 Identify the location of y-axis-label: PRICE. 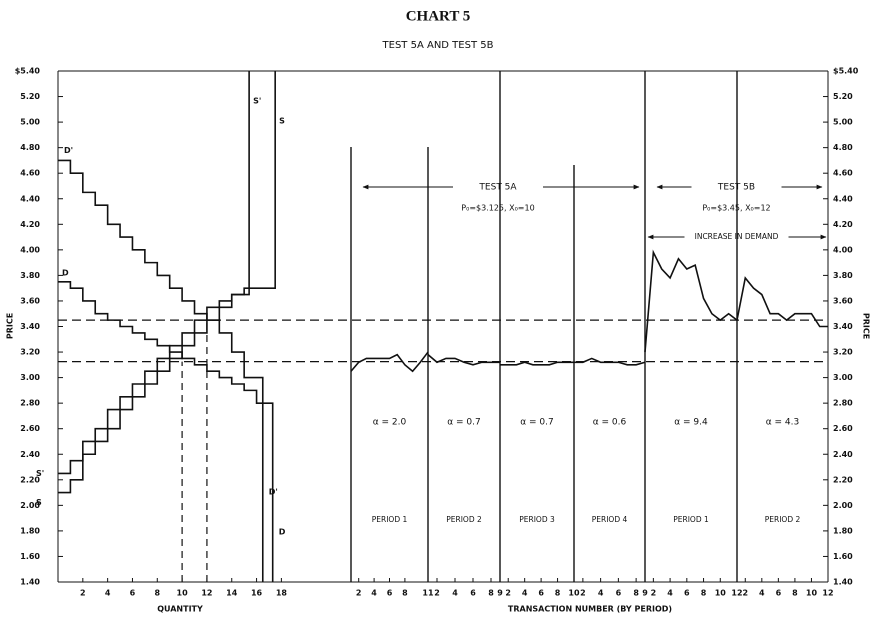
(866, 326).